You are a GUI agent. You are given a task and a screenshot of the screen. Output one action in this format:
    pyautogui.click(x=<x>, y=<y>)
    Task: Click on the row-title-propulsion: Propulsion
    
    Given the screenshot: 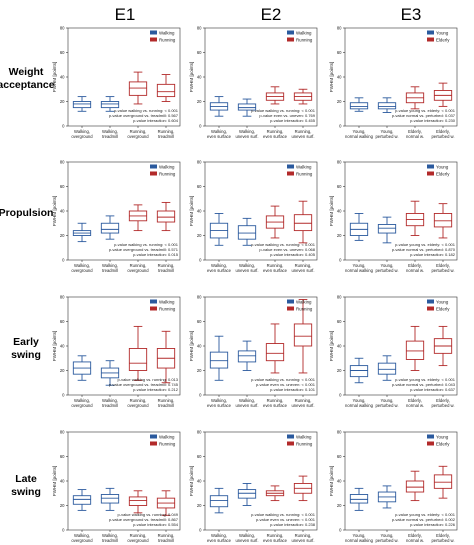 What is the action you would take?
    pyautogui.click(x=26, y=213)
    